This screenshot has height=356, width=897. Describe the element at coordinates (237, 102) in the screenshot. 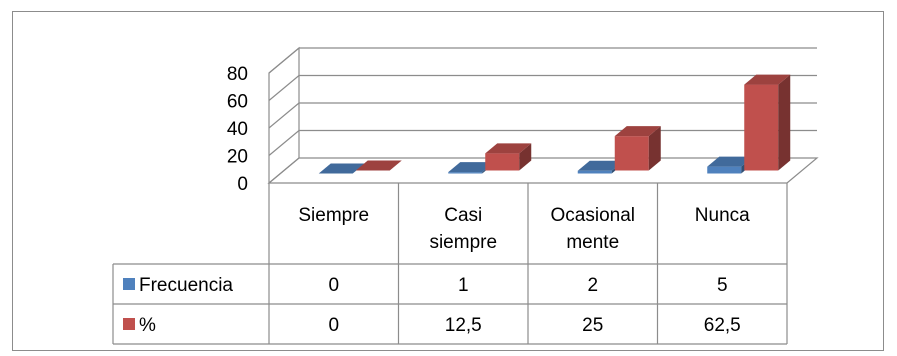

I see `y-tick-label: 60` at that location.